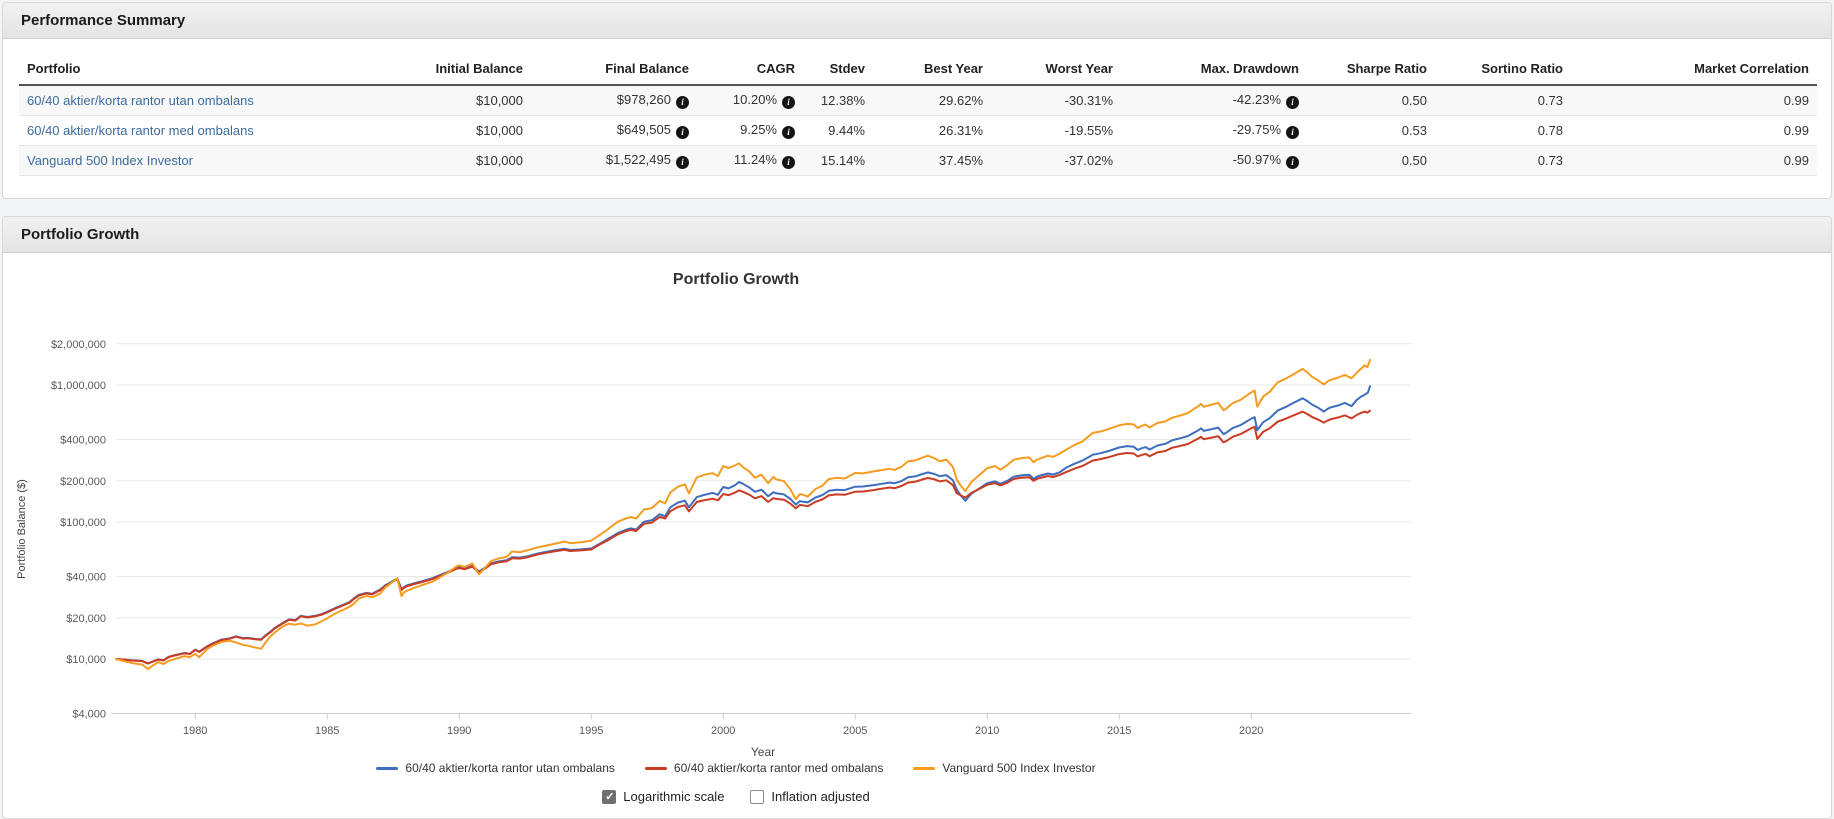 Image resolution: width=1834 pixels, height=819 pixels. I want to click on legend-label: 60/40 aktier/korta rantor utan ombalans, so click(510, 768).